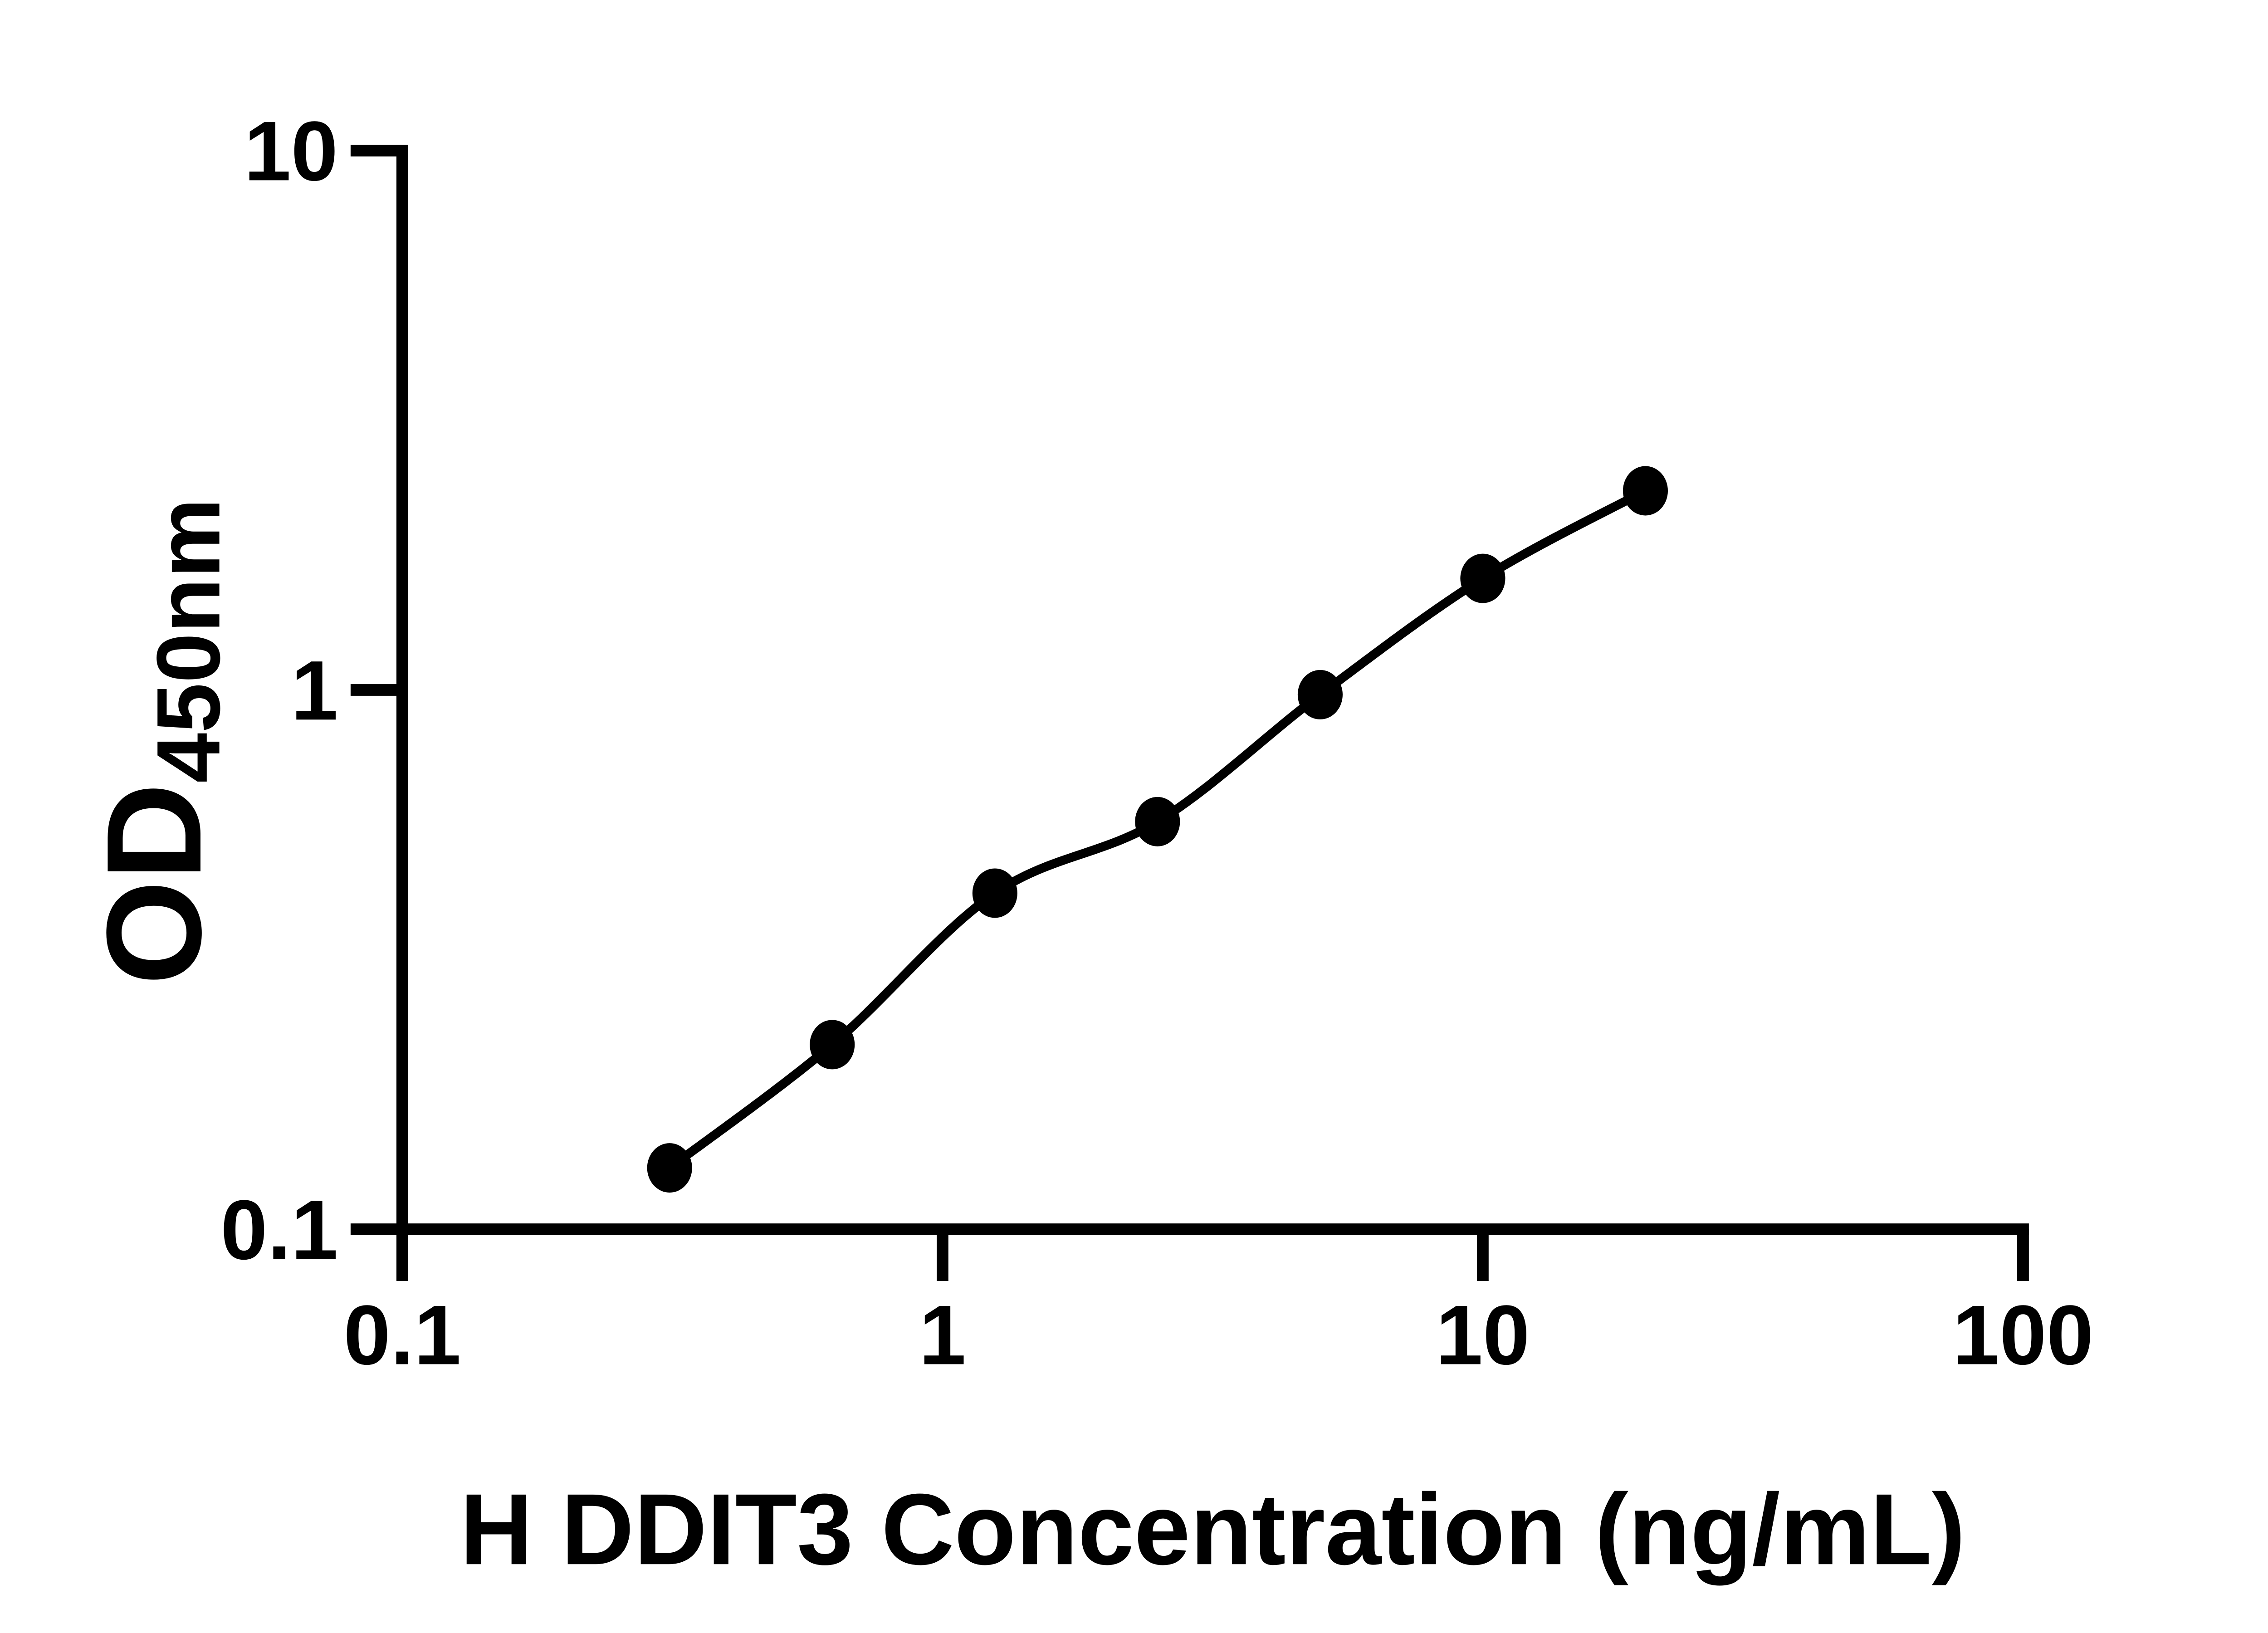 This screenshot has height=1633, width=2268. Describe the element at coordinates (291, 151) in the screenshot. I see `y-tick-label: 10` at that location.